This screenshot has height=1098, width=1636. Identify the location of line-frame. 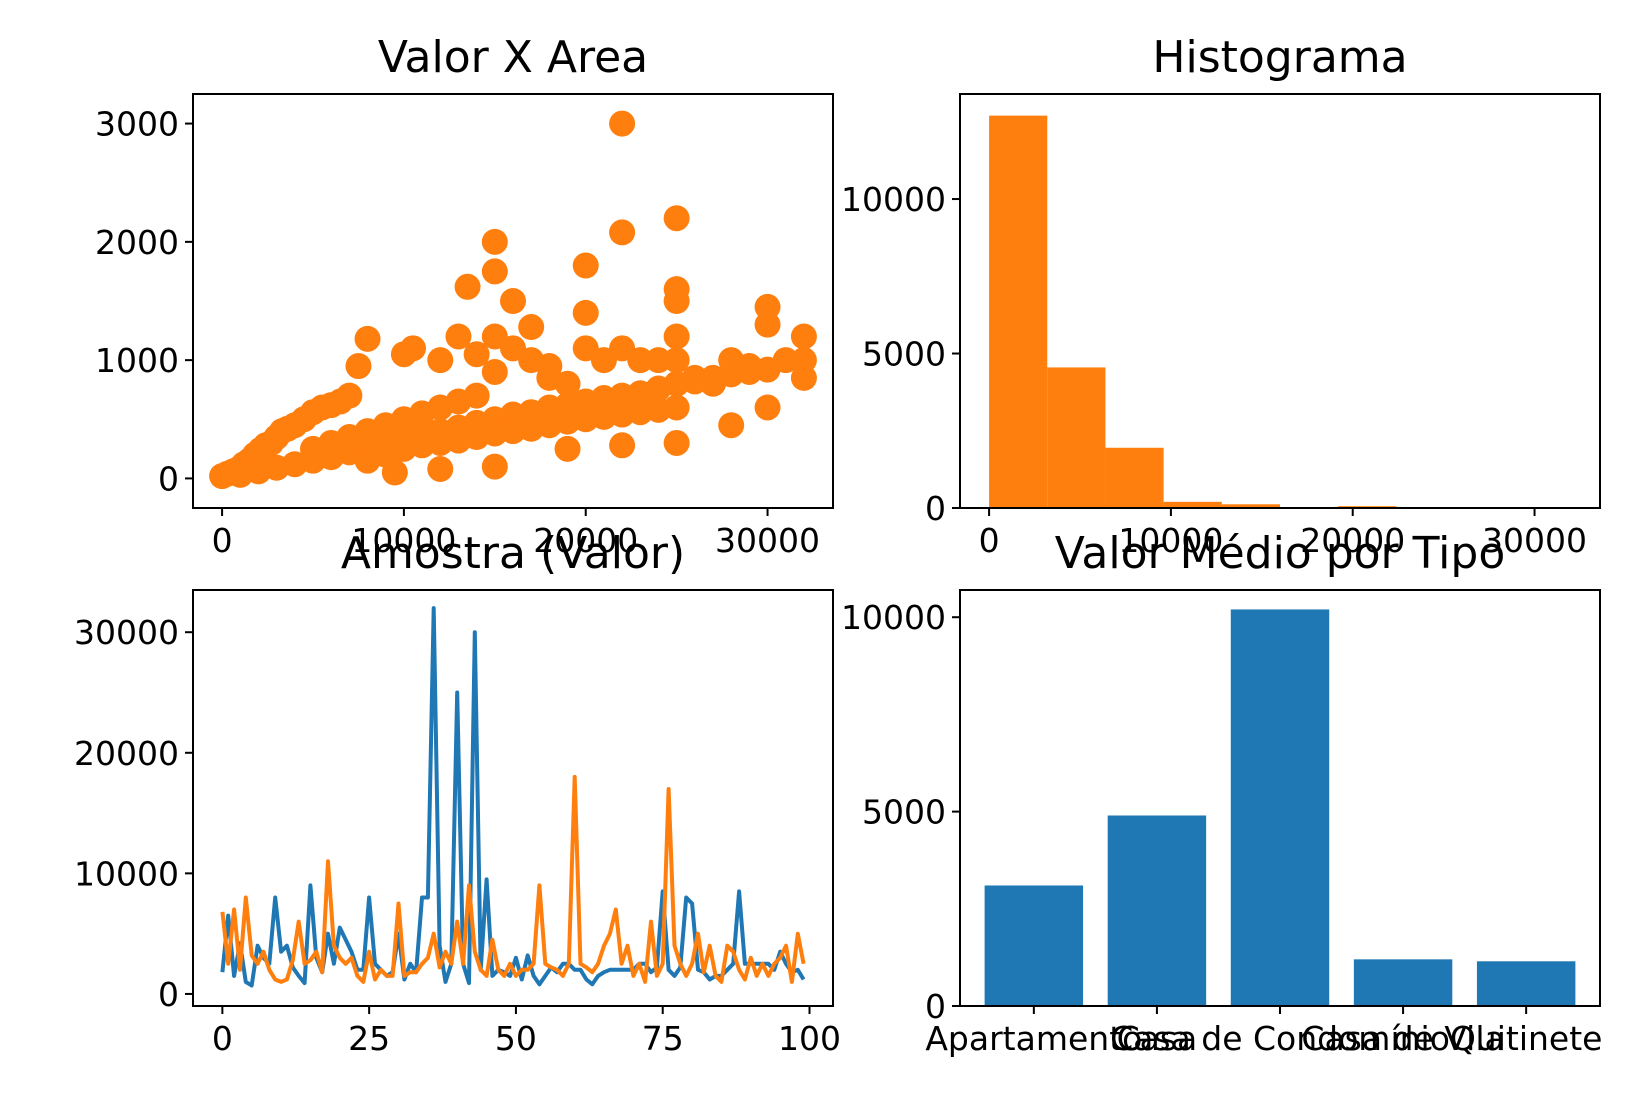
(513, 798).